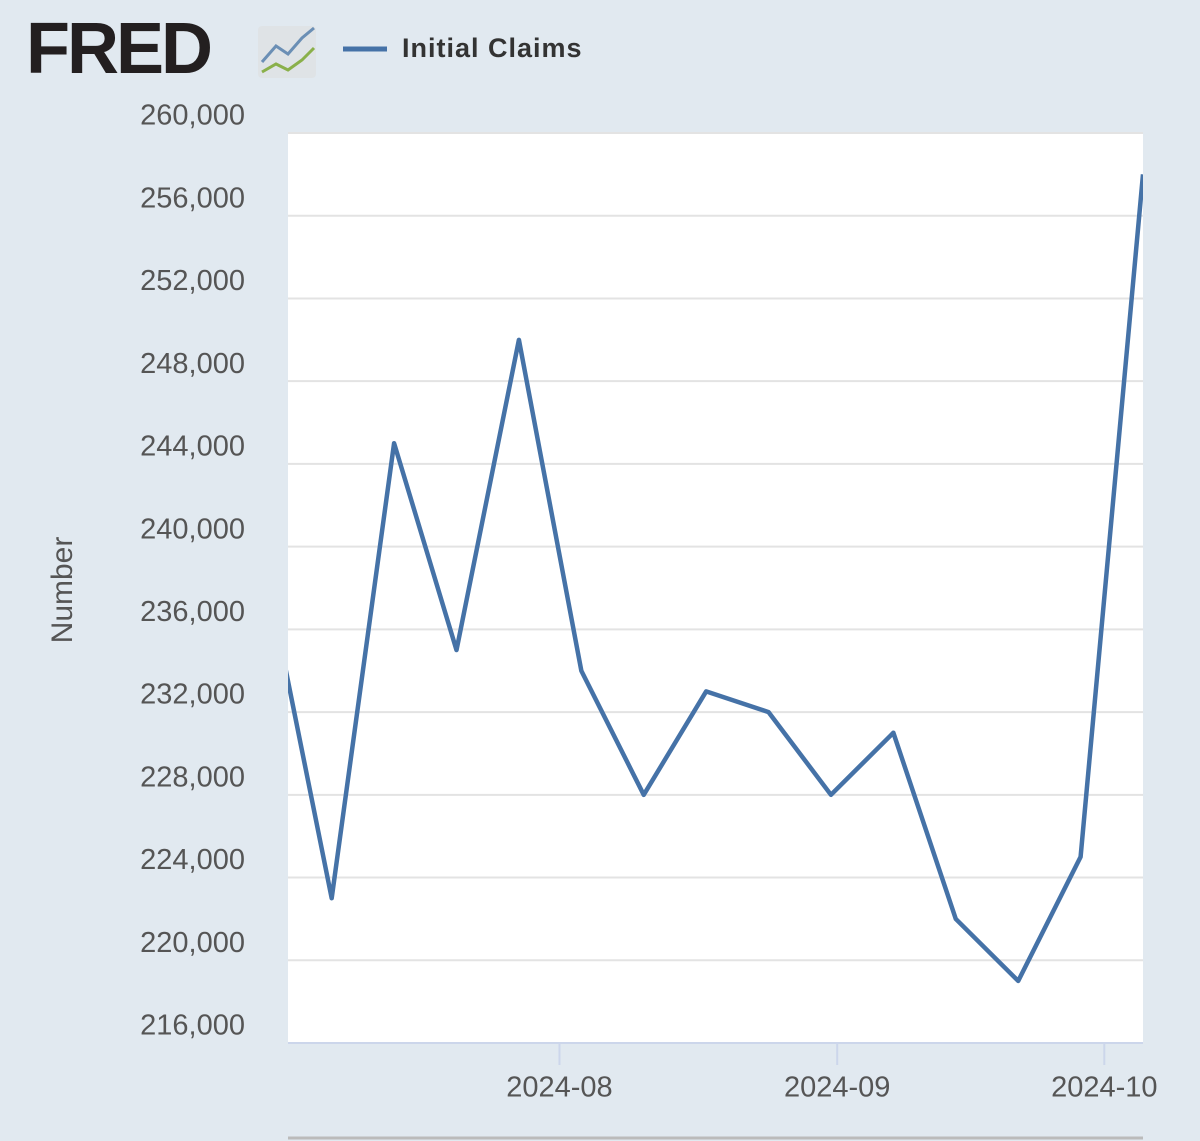 This screenshot has height=1141, width=1200. Describe the element at coordinates (192, 695) in the screenshot. I see `y-tick-label: 232,000` at that location.